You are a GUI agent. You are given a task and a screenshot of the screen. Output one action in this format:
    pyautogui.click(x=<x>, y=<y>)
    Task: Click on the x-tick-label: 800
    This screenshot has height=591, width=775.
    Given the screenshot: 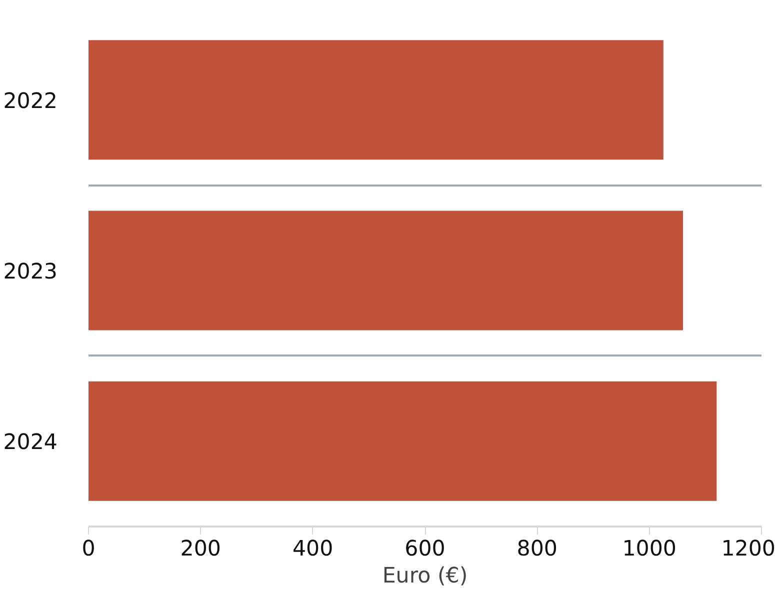 What is the action you would take?
    pyautogui.click(x=537, y=549)
    